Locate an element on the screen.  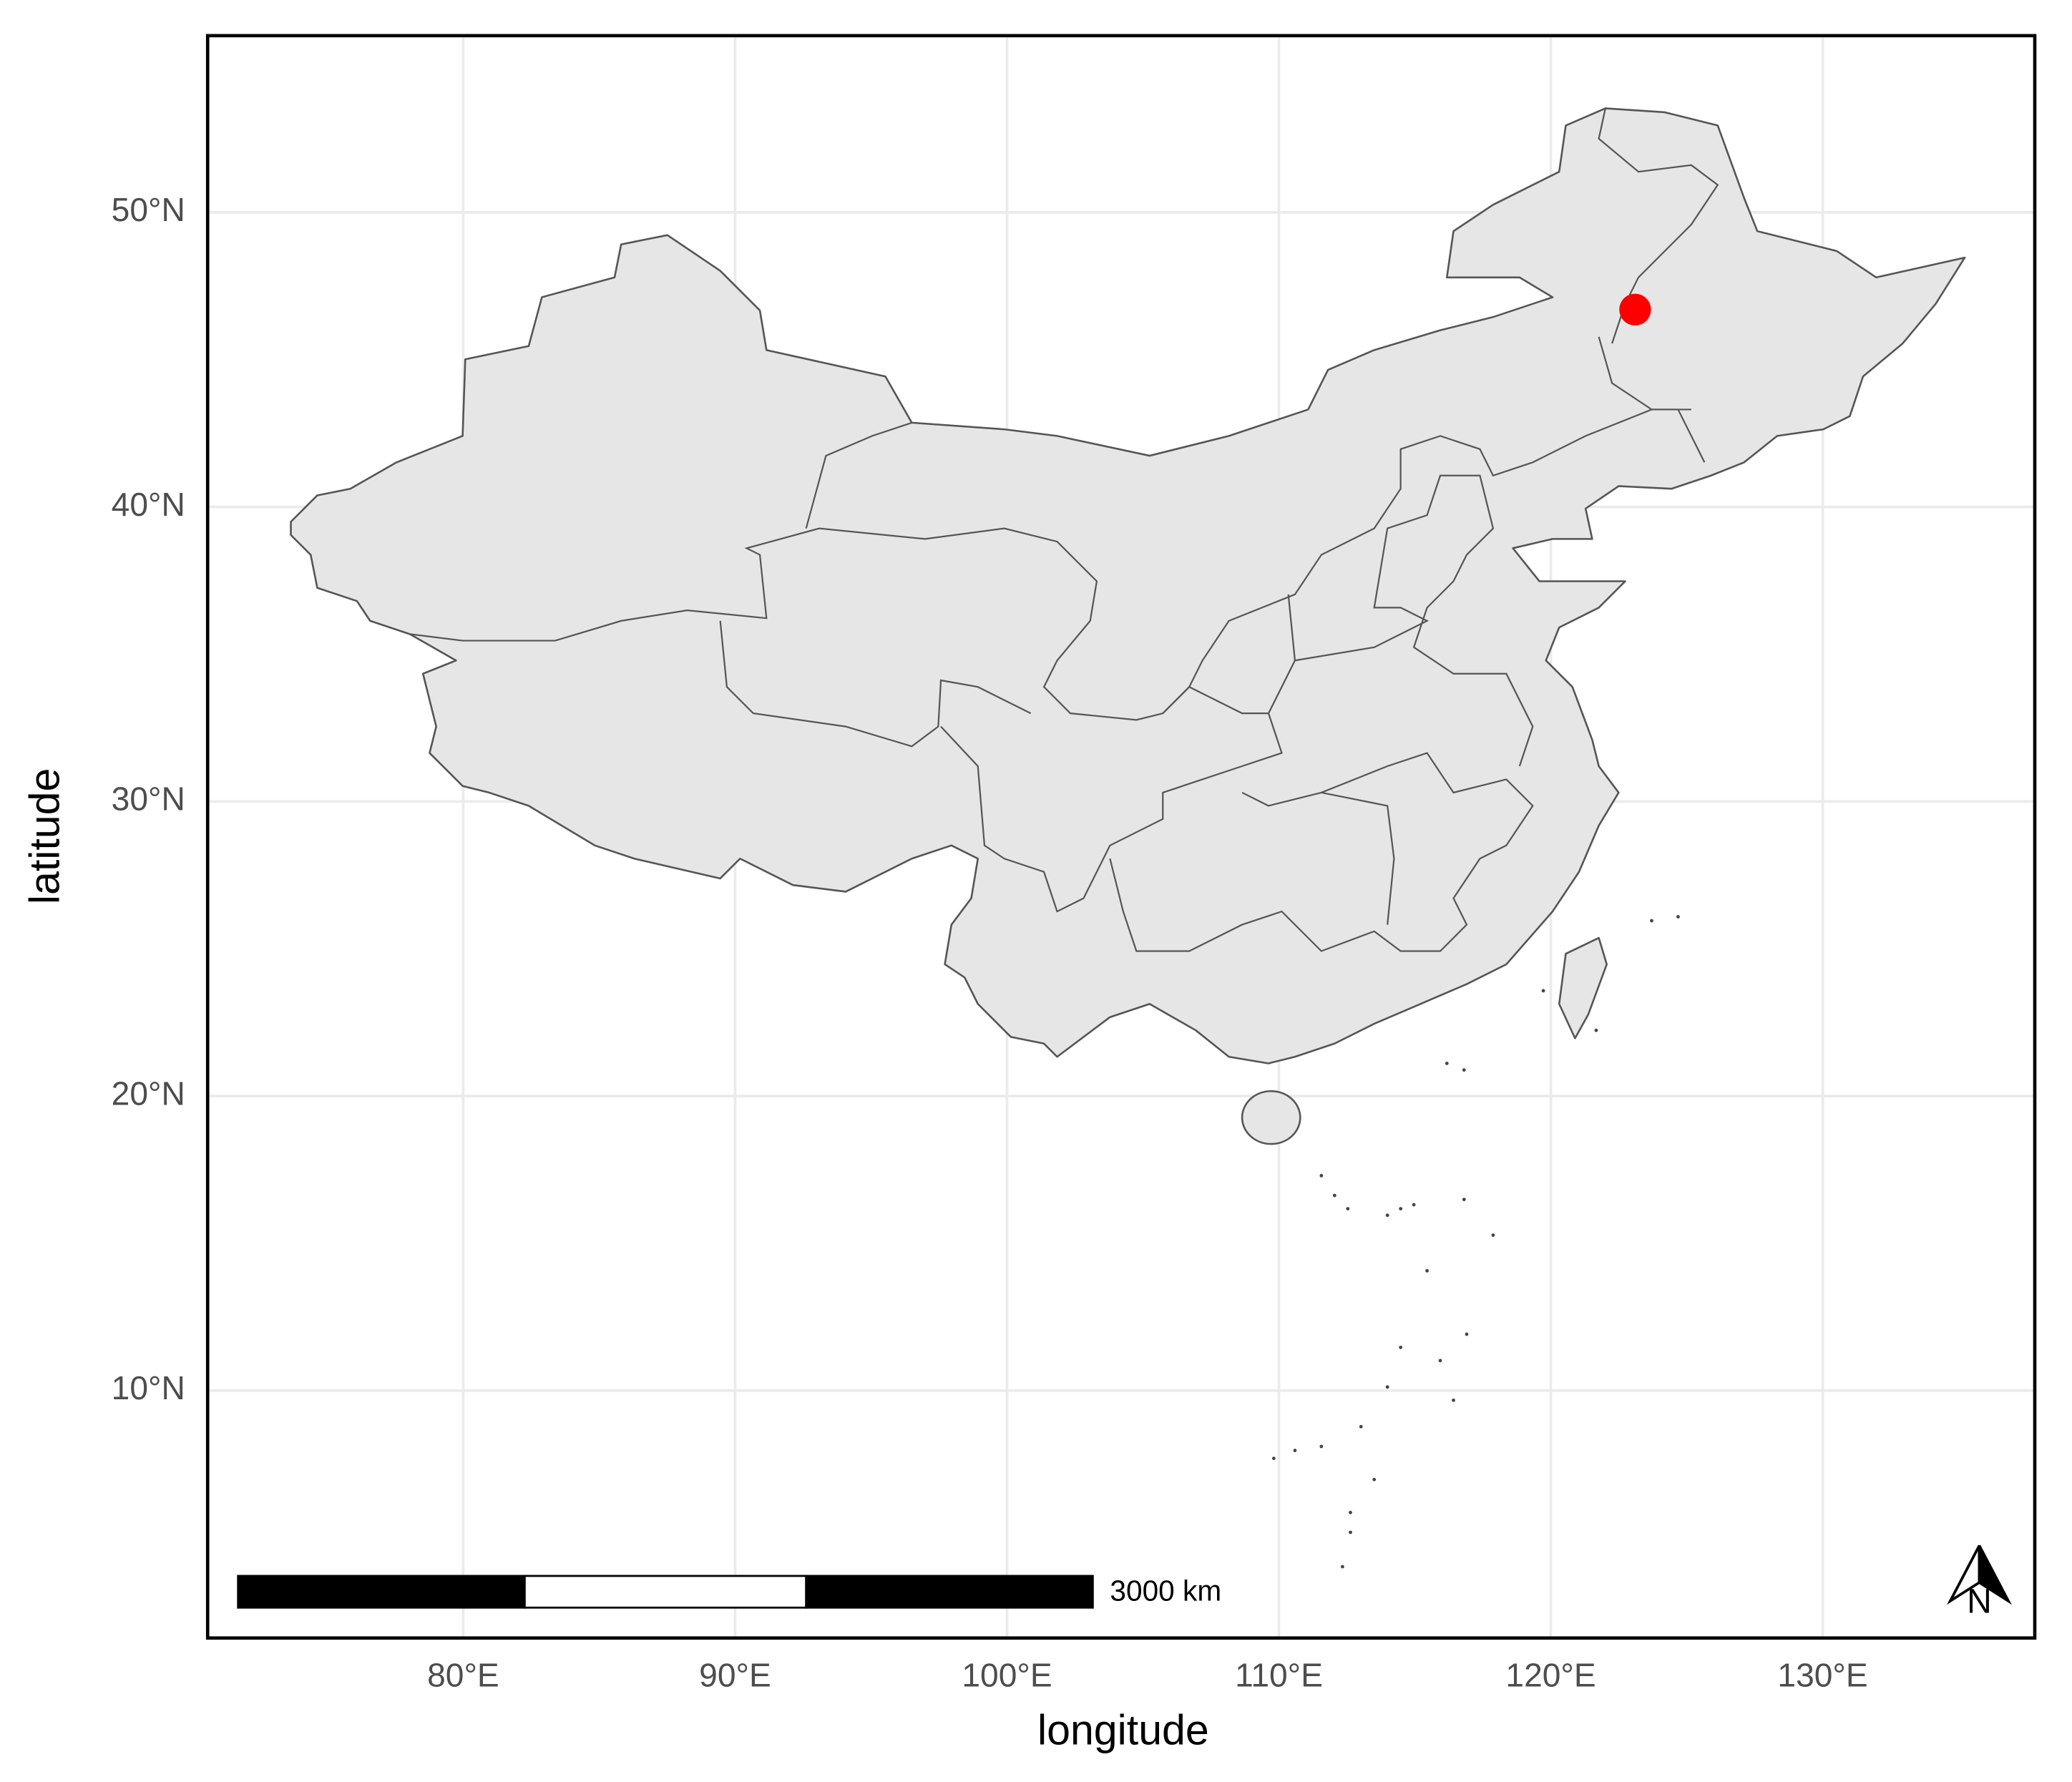
north-arrow: N is located at coordinates (1979, 1582).